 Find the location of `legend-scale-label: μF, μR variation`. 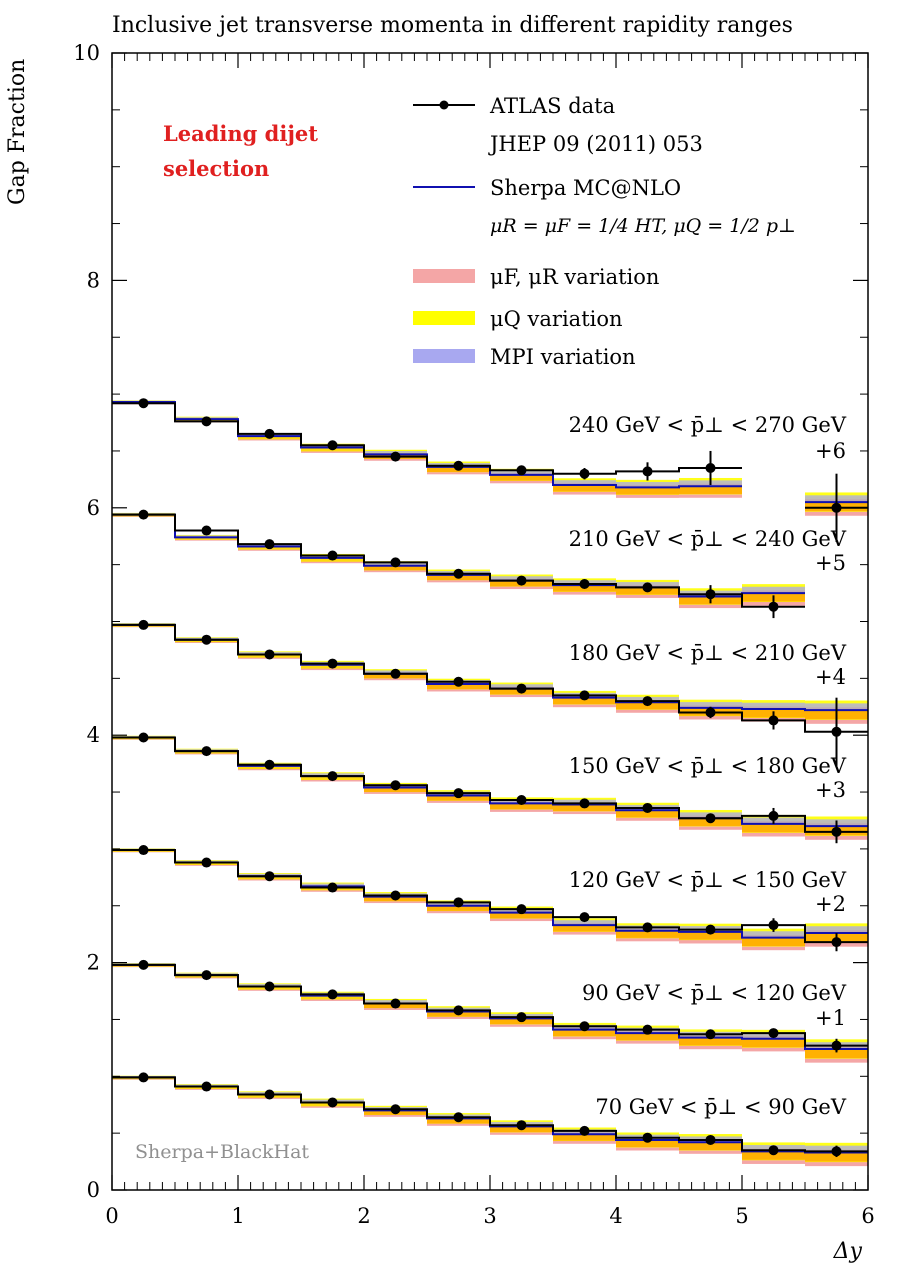

legend-scale-label: μF, μR variation is located at coordinates (574, 277).